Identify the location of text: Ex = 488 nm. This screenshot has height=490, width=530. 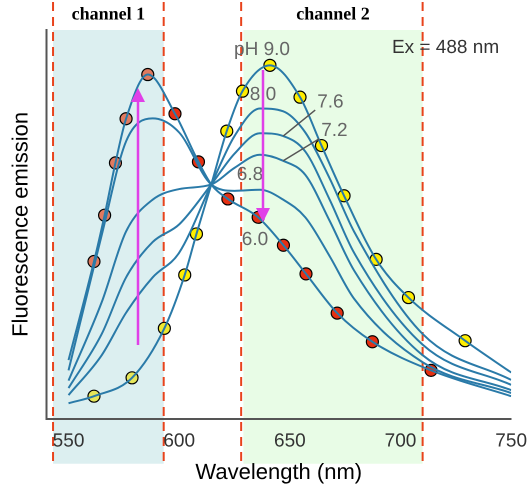
(446, 47).